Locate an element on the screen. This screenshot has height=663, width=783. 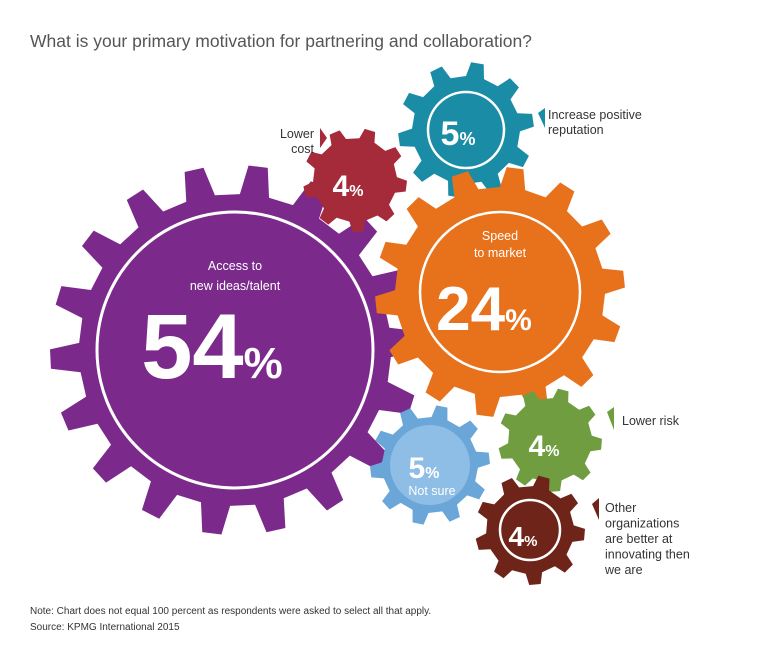
gear-body-other is located at coordinates (530, 530).